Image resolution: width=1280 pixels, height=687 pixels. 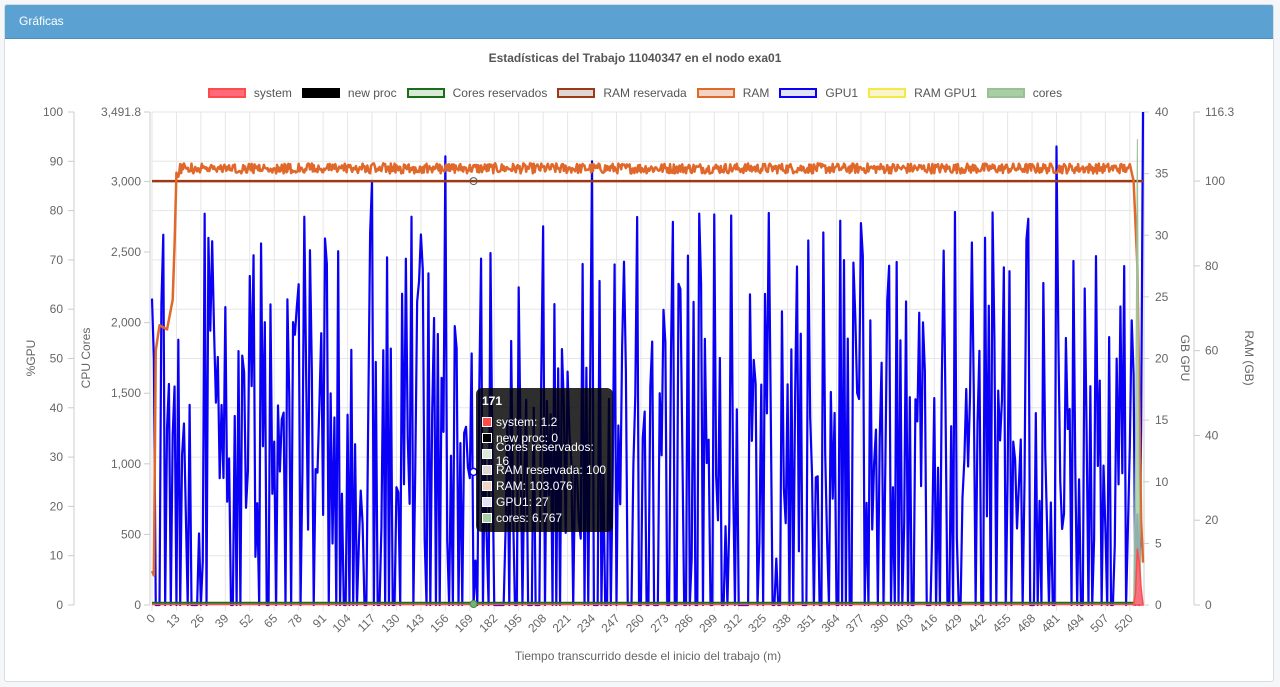 What do you see at coordinates (1212, 520) in the screenshot?
I see `ram-tick-label: 20` at bounding box center [1212, 520].